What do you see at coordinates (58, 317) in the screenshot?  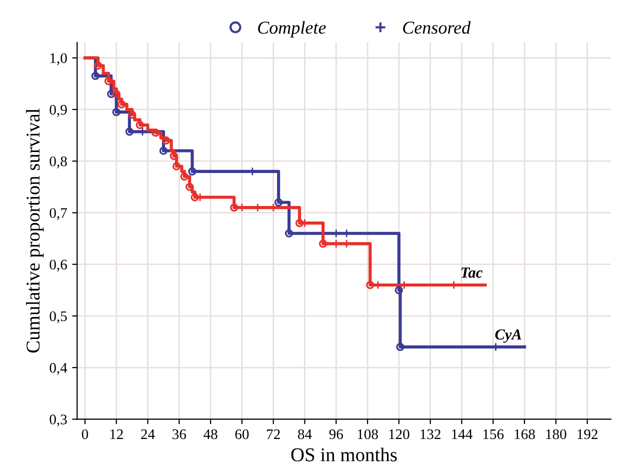 I see `y-tick-label: 0,5` at bounding box center [58, 317].